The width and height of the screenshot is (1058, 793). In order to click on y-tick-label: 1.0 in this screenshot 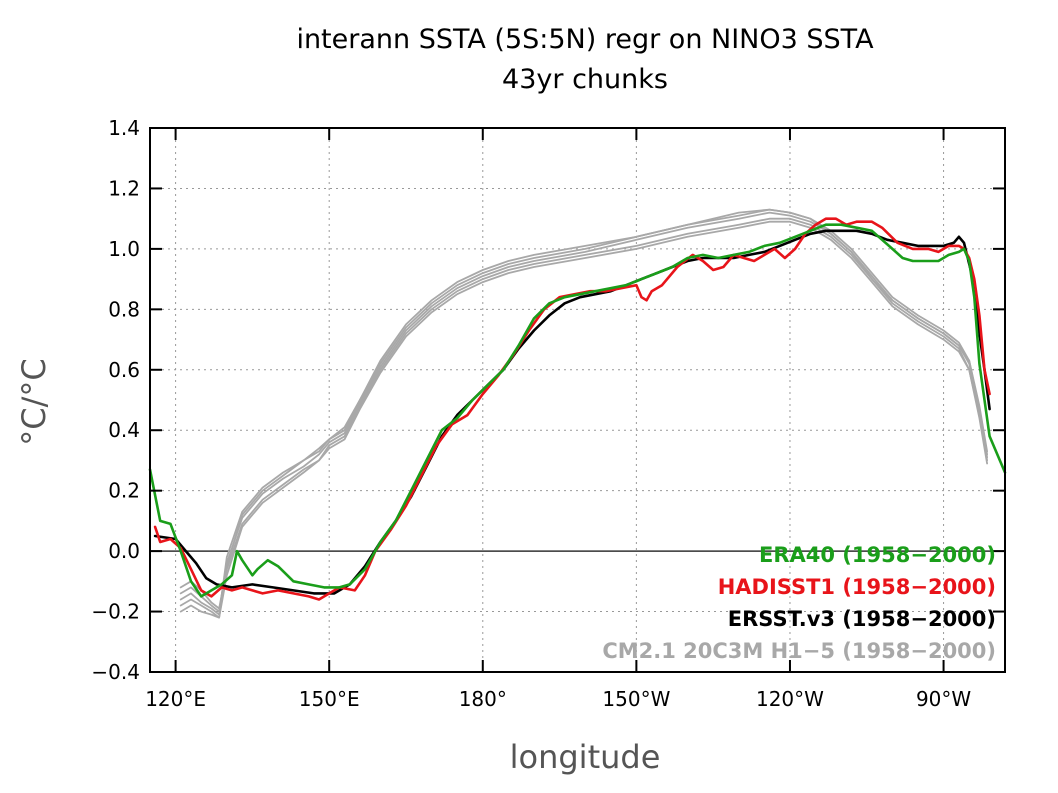, I will do `click(124, 249)`.